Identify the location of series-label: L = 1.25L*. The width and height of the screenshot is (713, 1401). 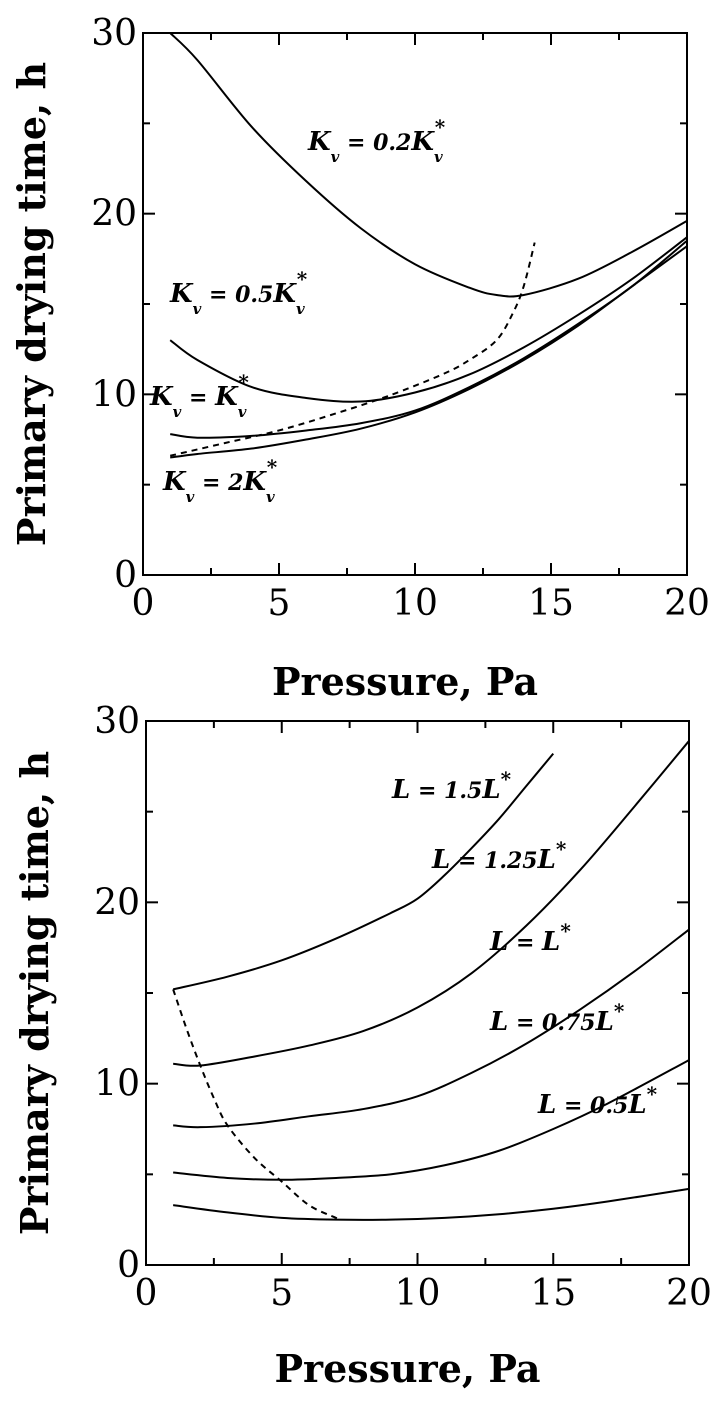
(499, 856).